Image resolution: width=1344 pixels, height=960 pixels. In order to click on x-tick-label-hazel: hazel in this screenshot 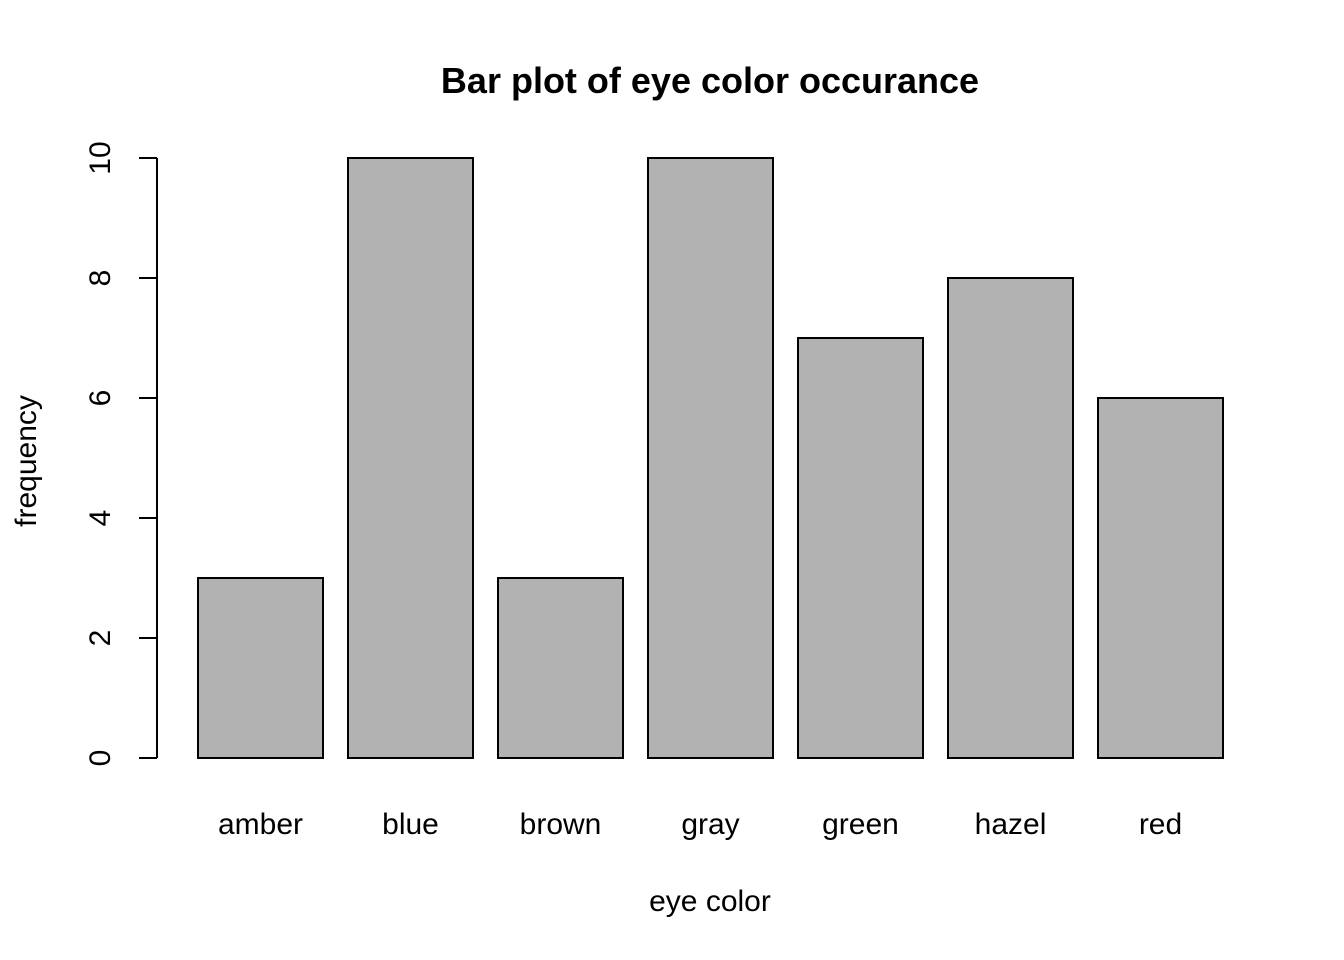, I will do `click(1011, 824)`.